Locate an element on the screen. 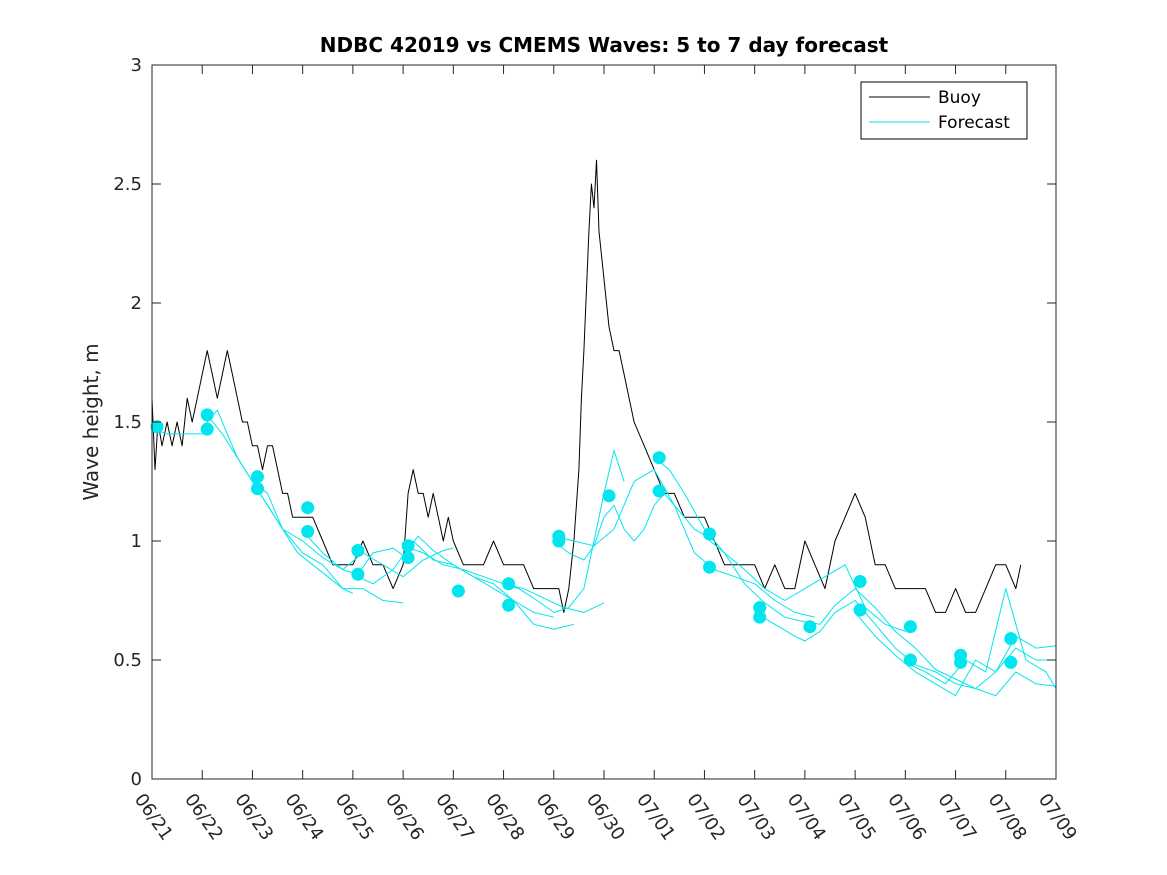 Image resolution: width=1167 pixels, height=875 pixels. x-tick-label: 06/23 is located at coordinates (253, 817).